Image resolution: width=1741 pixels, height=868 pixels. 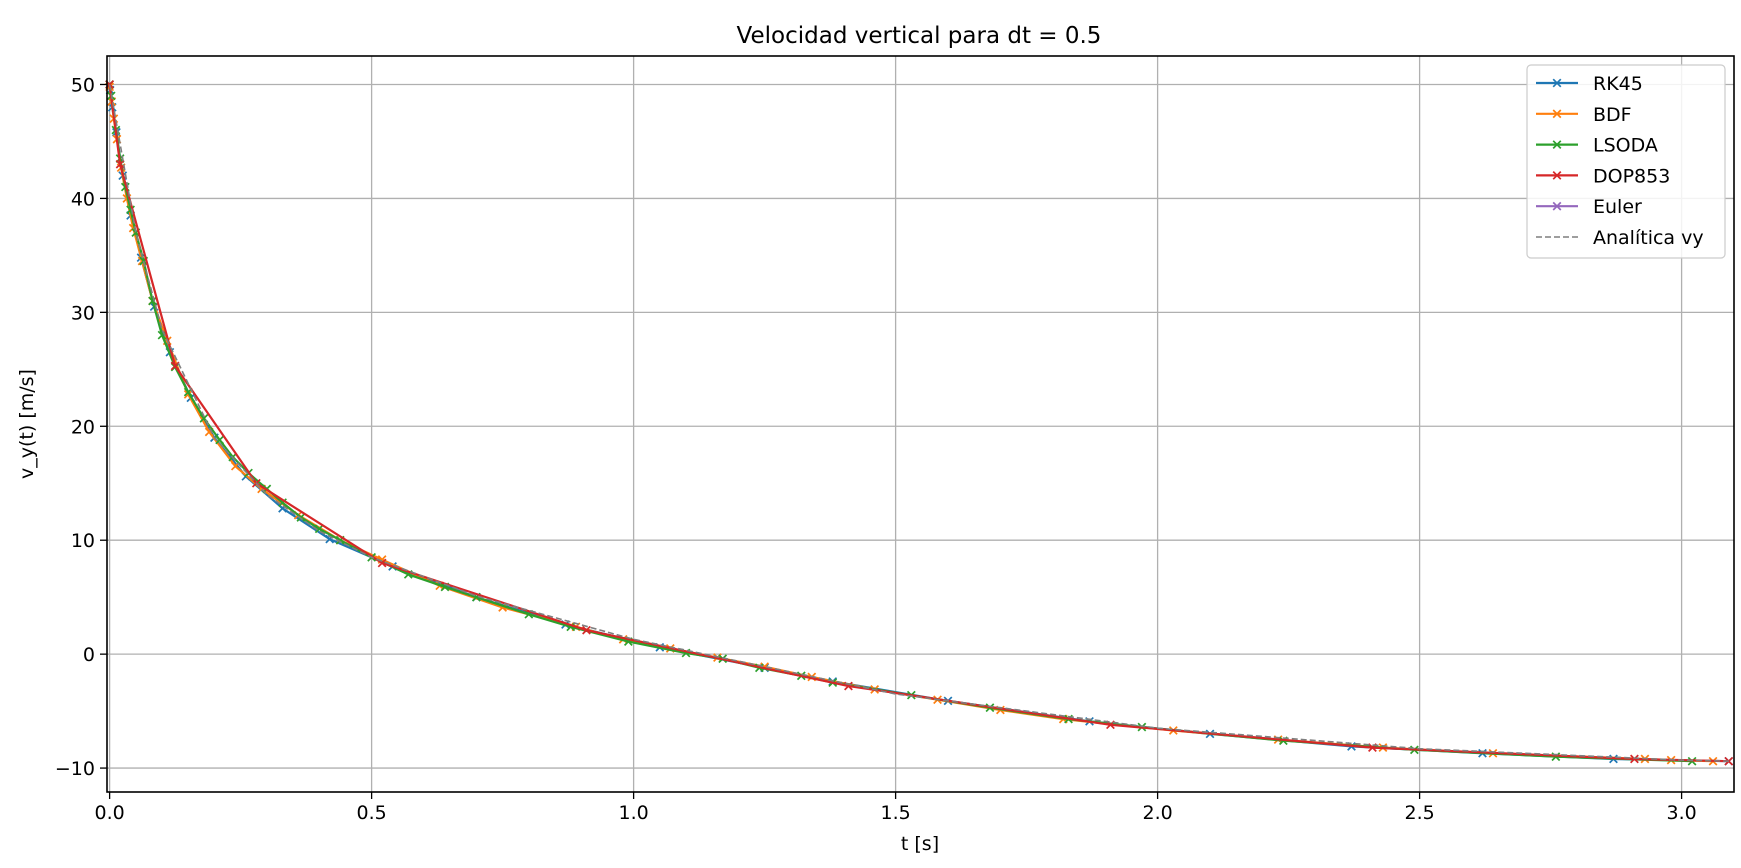 I want to click on x-tick-label: 3.0, so click(x=1681, y=813).